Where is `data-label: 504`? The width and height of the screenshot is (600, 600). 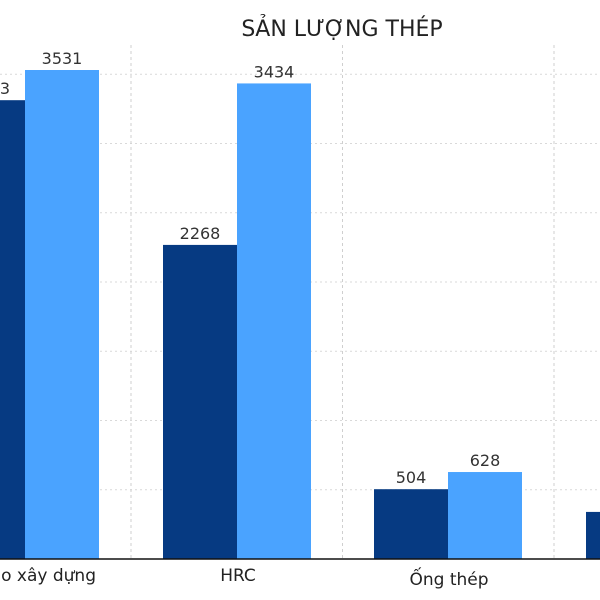
data-label: 504 is located at coordinates (411, 477).